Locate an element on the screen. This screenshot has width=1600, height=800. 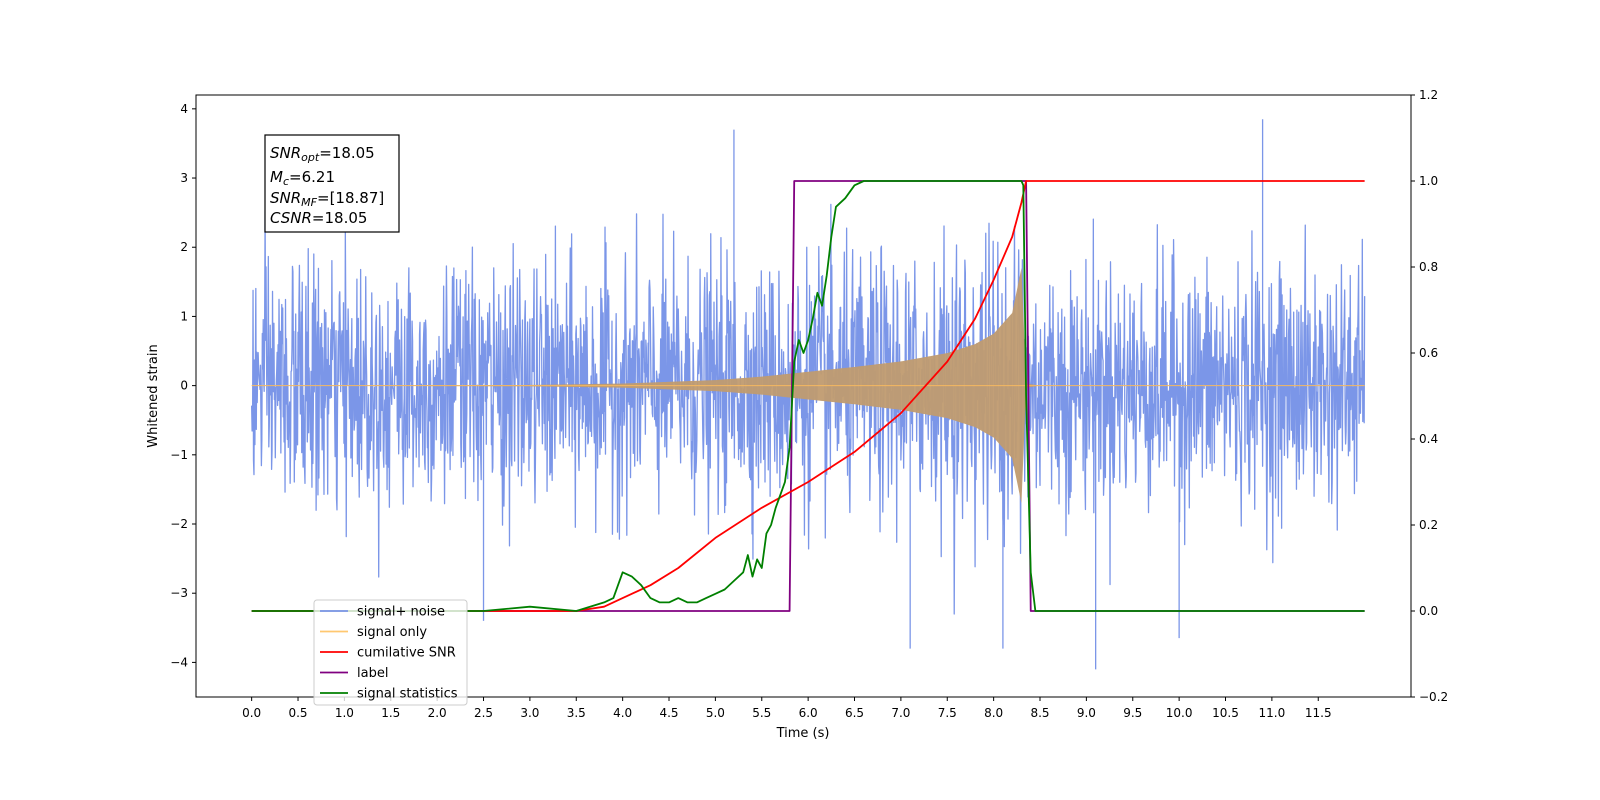
y-right-tick-label: 1.0 is located at coordinates (1428, 181).